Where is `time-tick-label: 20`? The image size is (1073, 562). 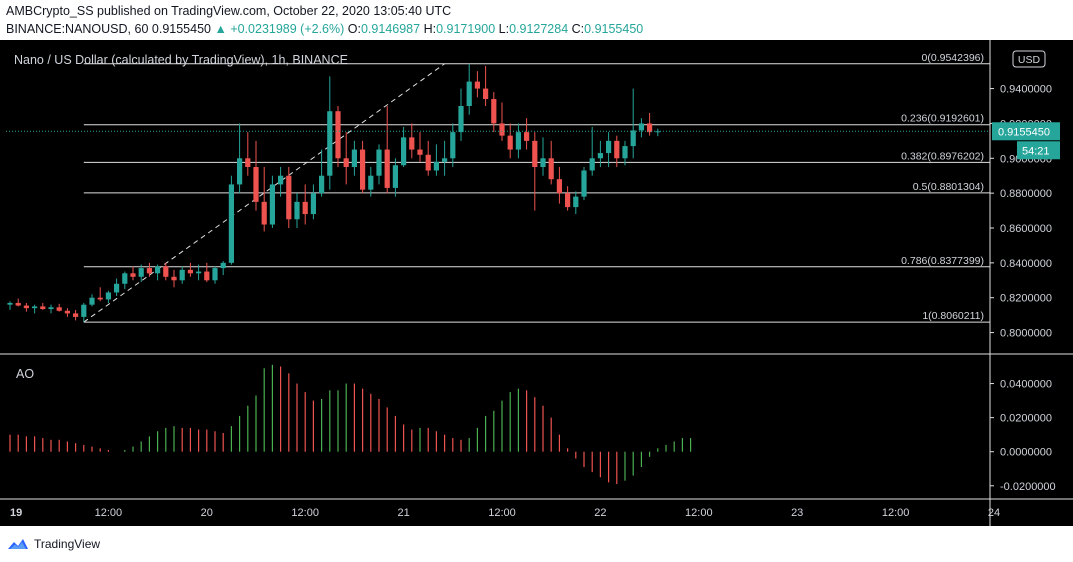 time-tick-label: 20 is located at coordinates (207, 513).